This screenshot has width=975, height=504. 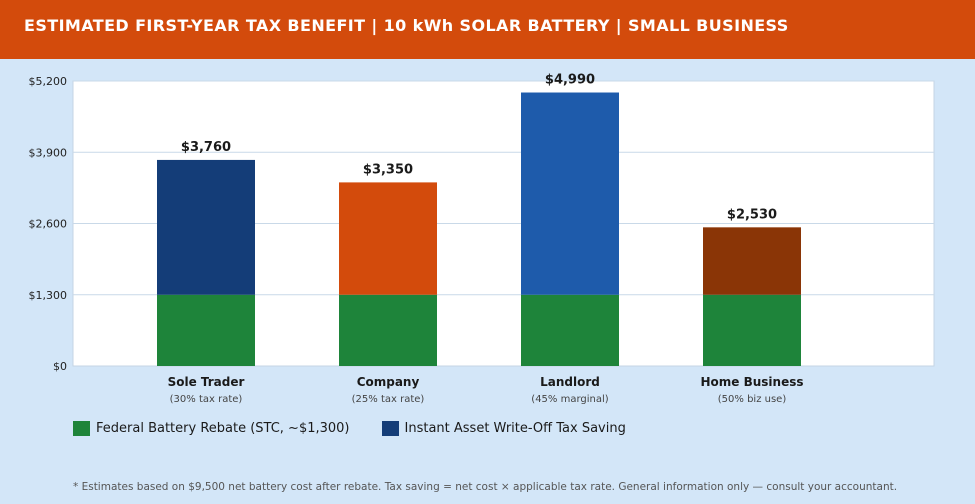 I want to click on x-category-label: Sole Trader, so click(x=206, y=382).